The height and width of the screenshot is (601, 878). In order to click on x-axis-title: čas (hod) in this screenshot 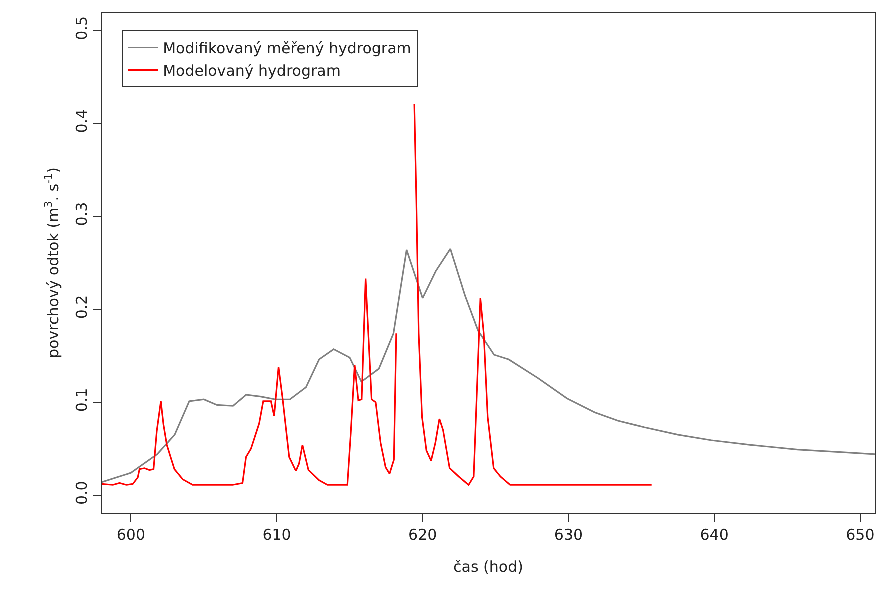, I will do `click(489, 567)`.